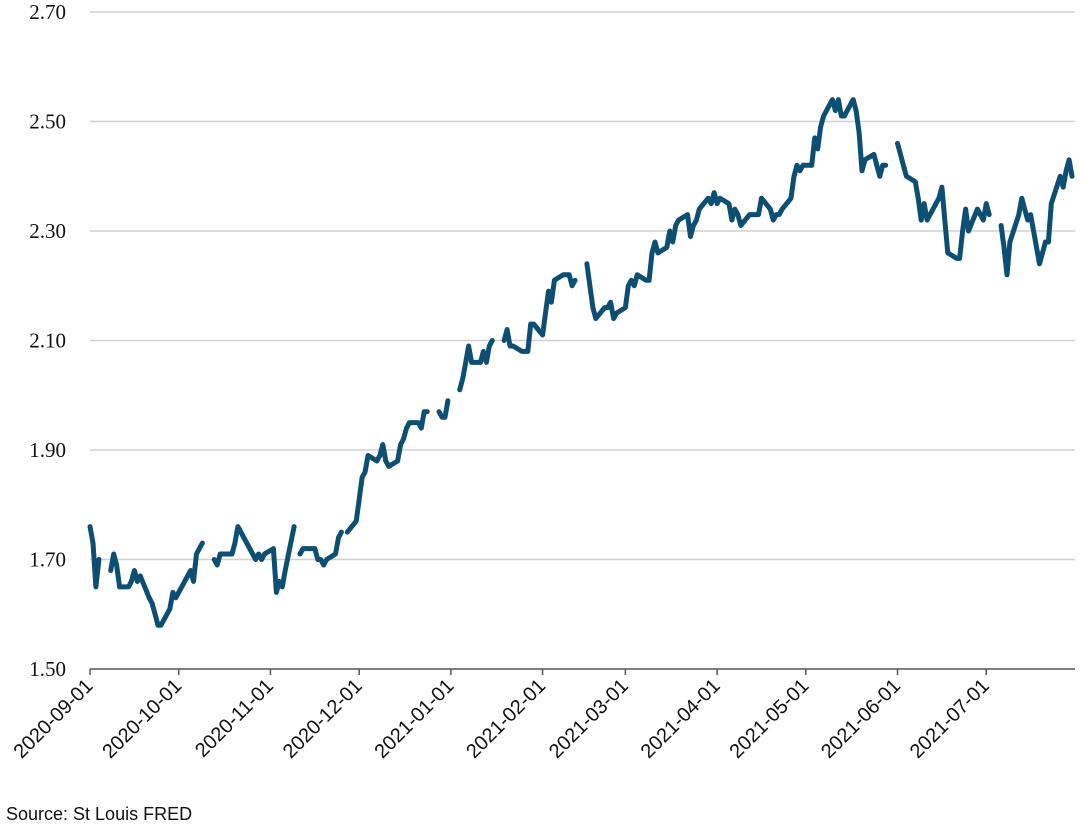 Image resolution: width=1081 pixels, height=829 pixels. I want to click on x-tick-label: 2021-06-01, so click(861, 719).